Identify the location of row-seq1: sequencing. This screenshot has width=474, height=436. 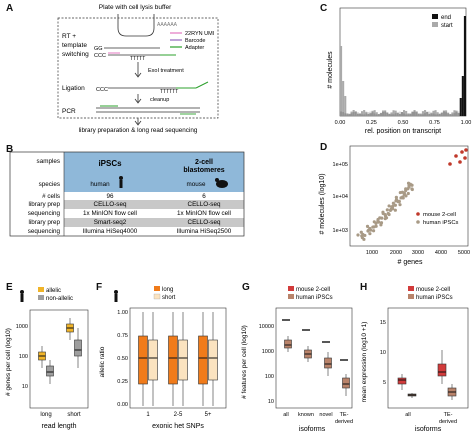
(44, 213).